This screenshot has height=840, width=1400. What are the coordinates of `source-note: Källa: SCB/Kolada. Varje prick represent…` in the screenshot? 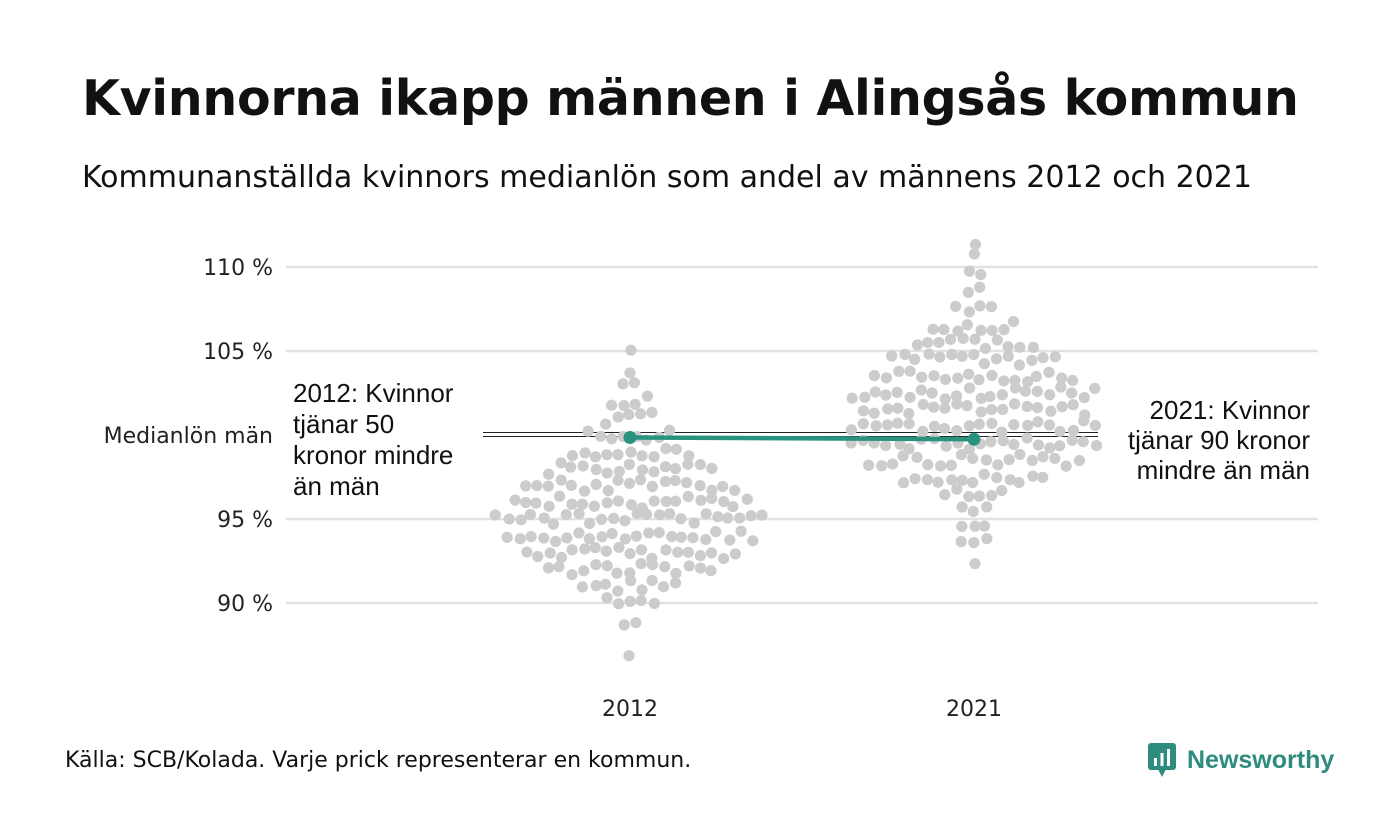 It's located at (378, 760).